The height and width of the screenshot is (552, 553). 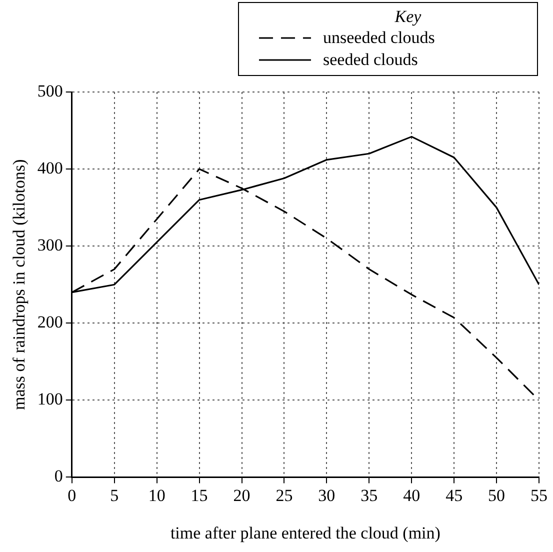 What do you see at coordinates (369, 495) in the screenshot?
I see `x-tick-label: 35` at bounding box center [369, 495].